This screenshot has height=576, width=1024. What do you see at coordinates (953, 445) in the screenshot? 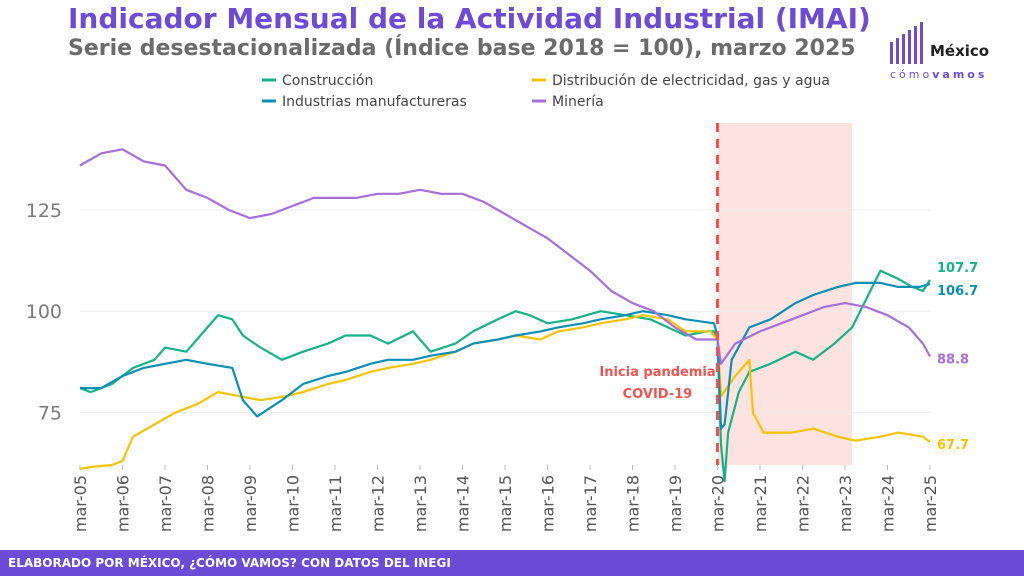
I see `series-end-label: 67.7` at bounding box center [953, 445].